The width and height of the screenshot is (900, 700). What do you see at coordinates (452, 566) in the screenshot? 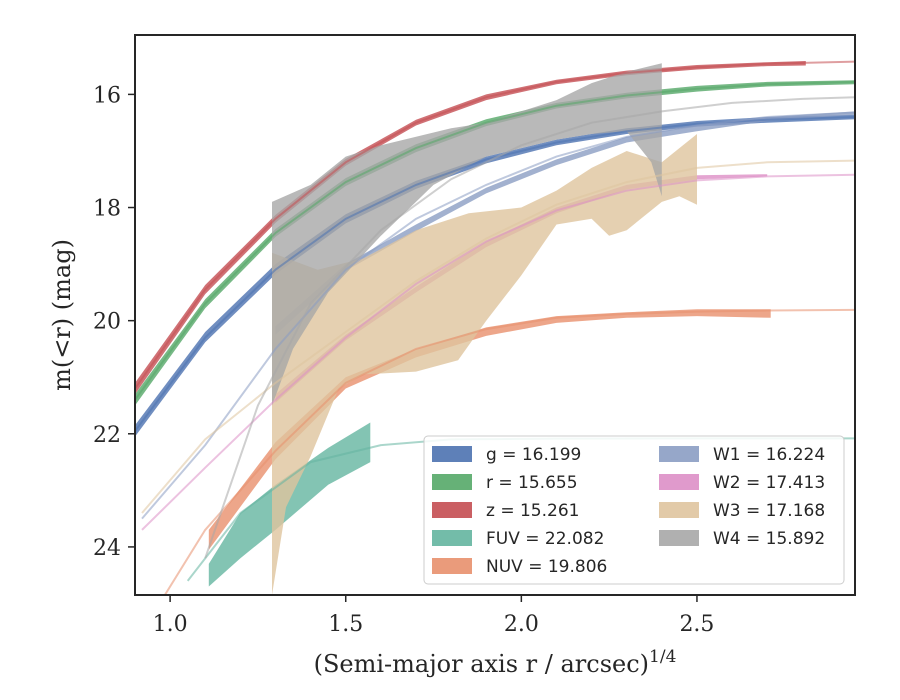
I see `legend-swatch-nuv` at bounding box center [452, 566].